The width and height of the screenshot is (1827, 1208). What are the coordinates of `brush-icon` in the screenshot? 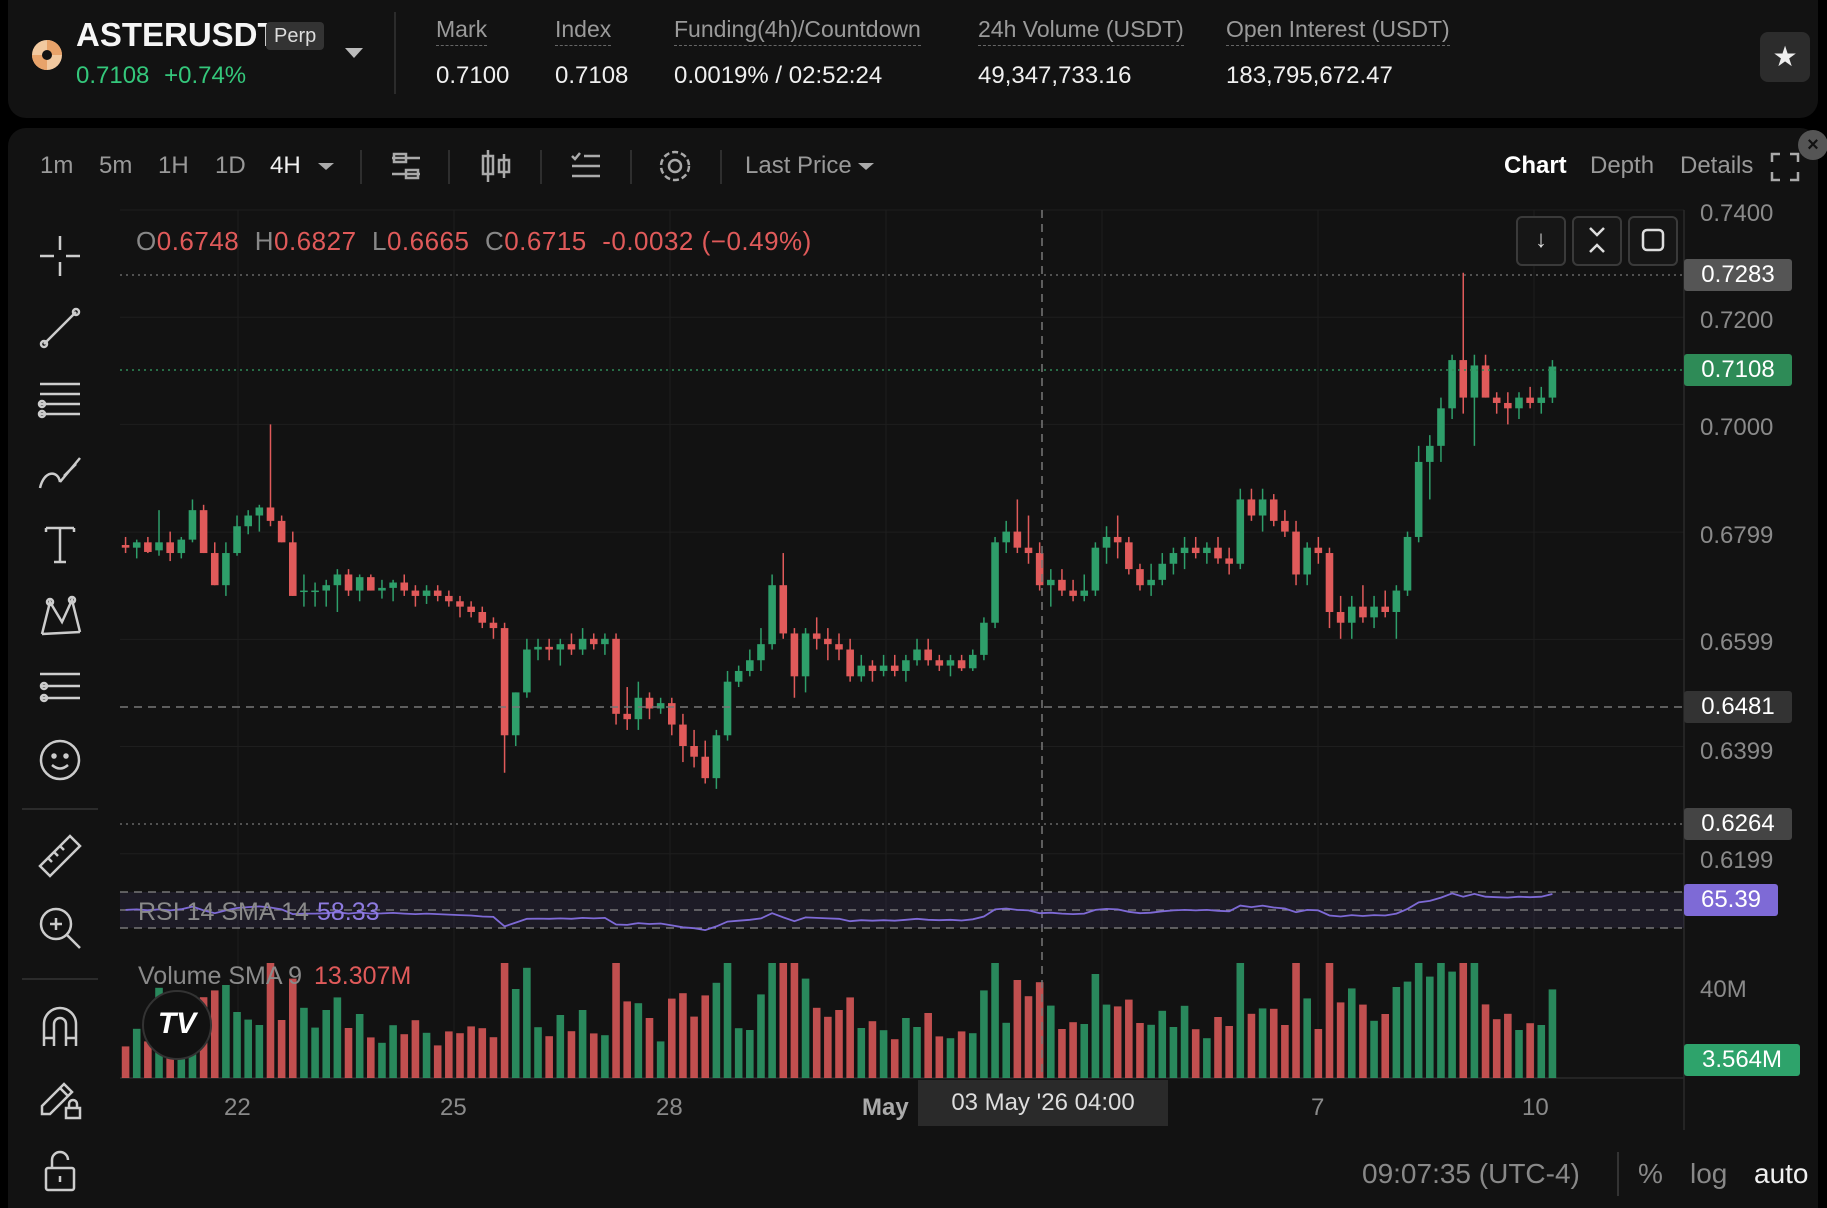 It's located at (60, 472).